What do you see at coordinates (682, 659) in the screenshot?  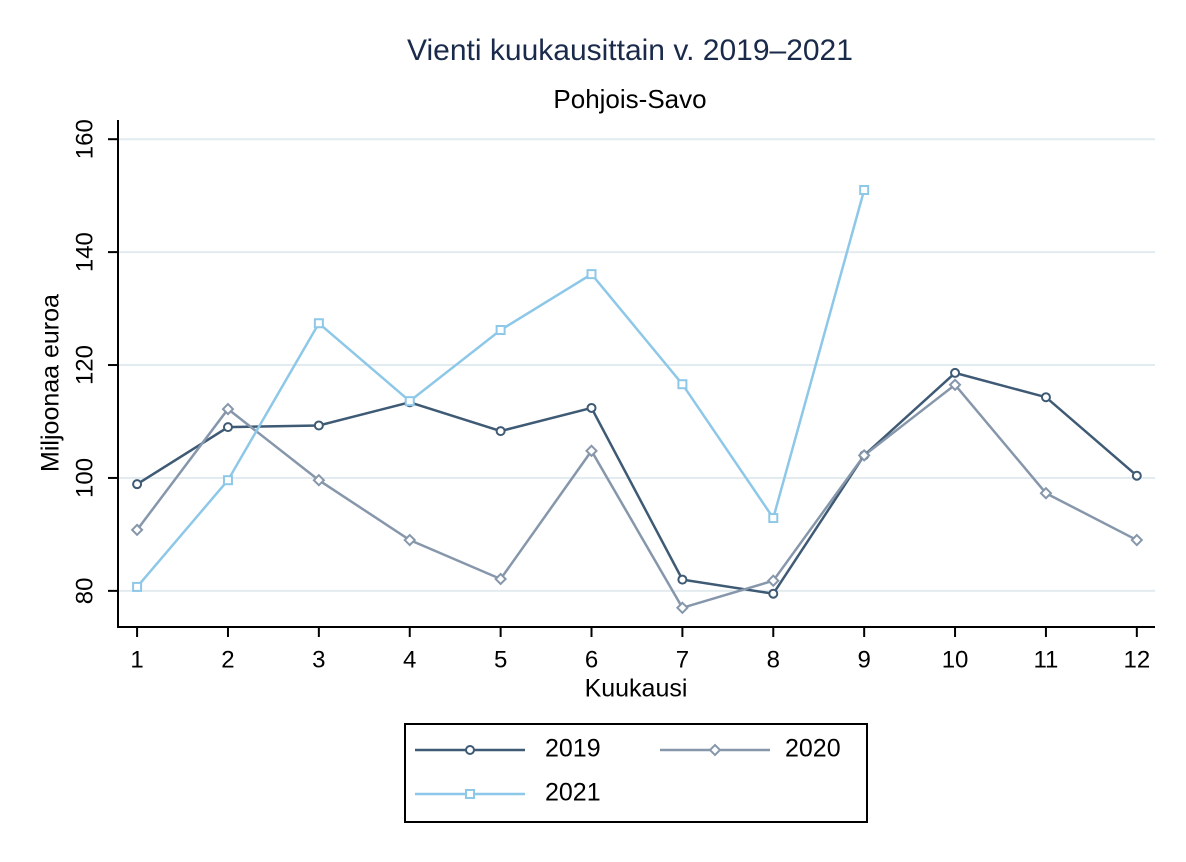 I see `x-tick-label: 7` at bounding box center [682, 659].